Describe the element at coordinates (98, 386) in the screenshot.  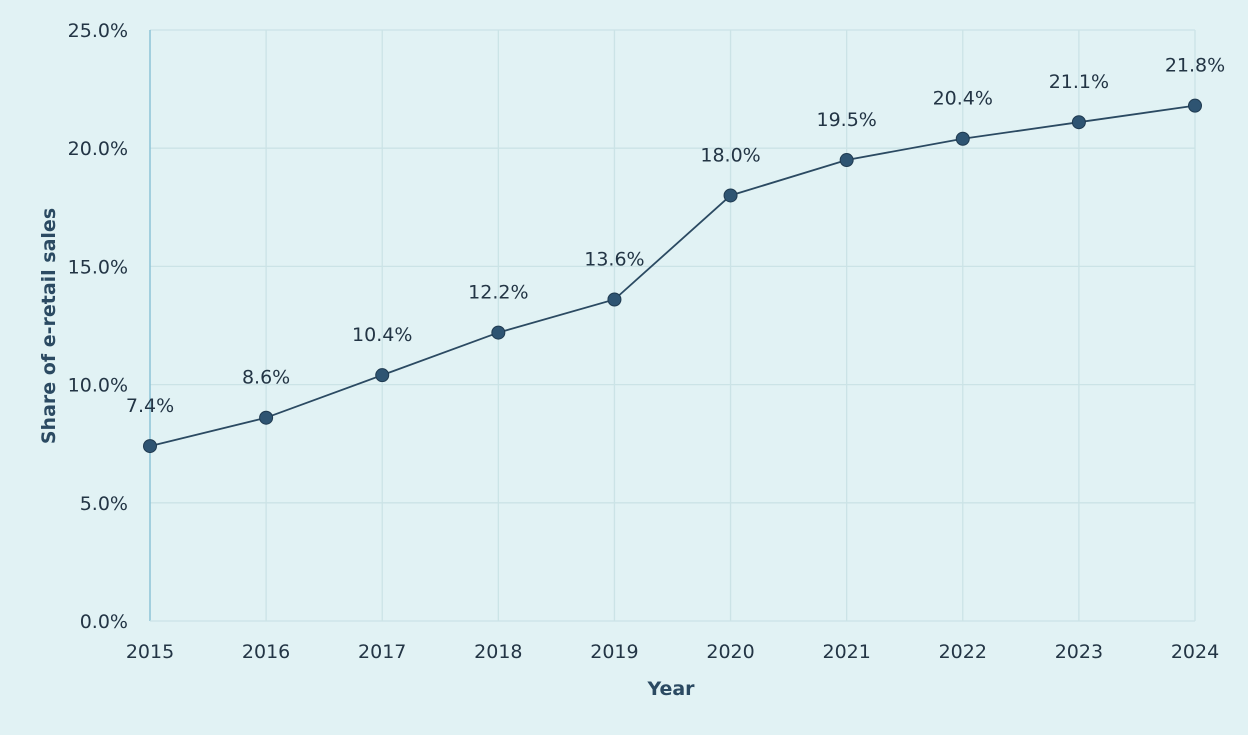
I see `y-tick-label: 10.0%` at that location.